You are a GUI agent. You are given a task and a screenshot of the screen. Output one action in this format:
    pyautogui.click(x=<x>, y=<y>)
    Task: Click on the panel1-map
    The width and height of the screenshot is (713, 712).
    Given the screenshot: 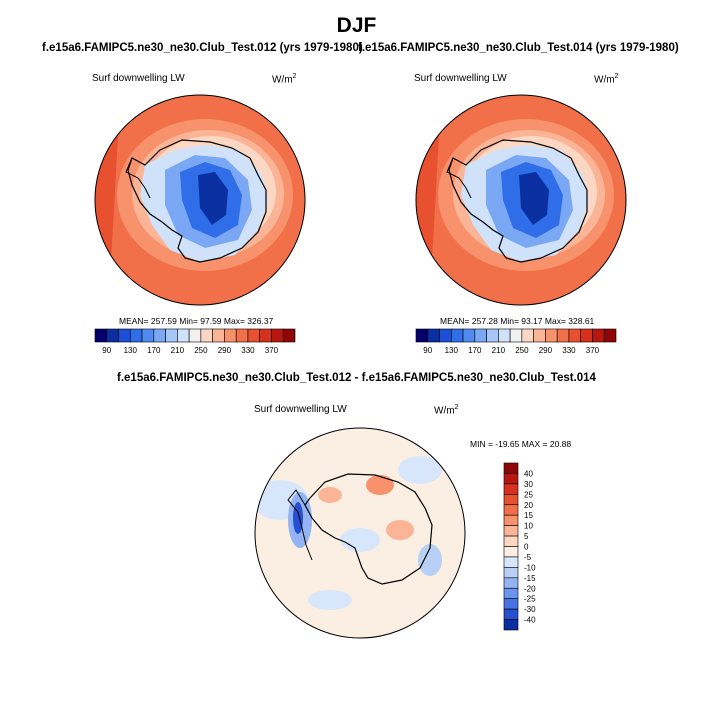 What is the action you would take?
    pyautogui.click(x=200, y=200)
    